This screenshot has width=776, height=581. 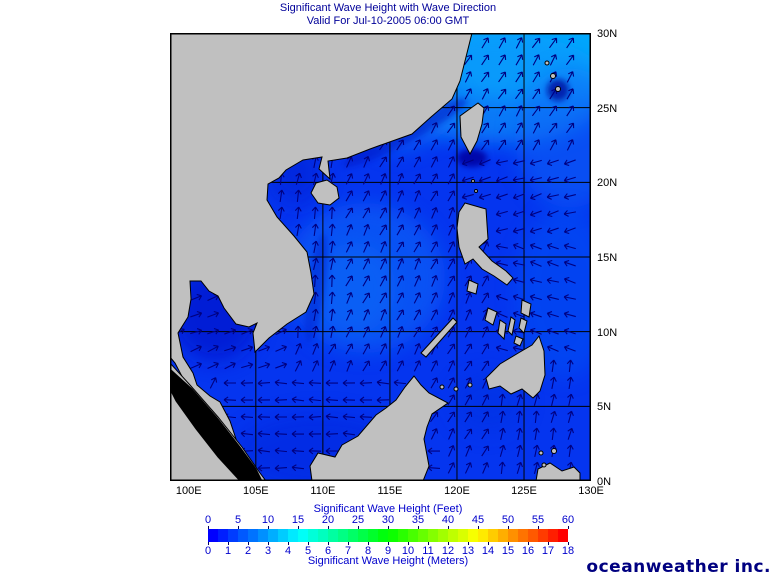 I want to click on meter-tick-14: 14, so click(x=488, y=551).